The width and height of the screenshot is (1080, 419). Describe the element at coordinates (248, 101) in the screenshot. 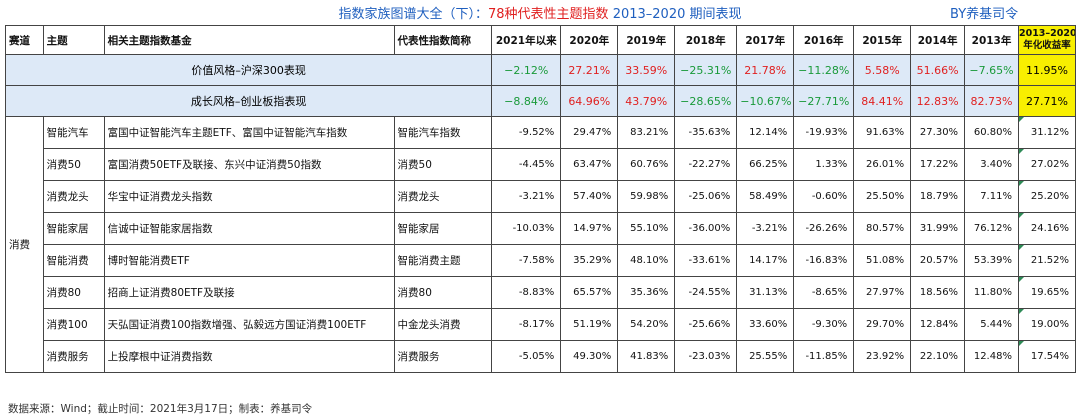

I see `benchmark-name: 成长风格–创业板指表现` at that location.